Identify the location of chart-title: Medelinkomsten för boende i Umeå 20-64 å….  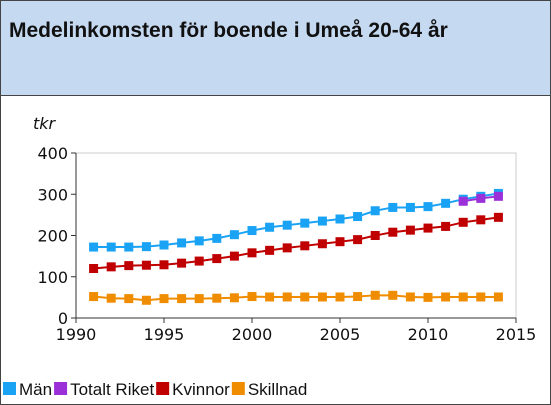
(228, 30).